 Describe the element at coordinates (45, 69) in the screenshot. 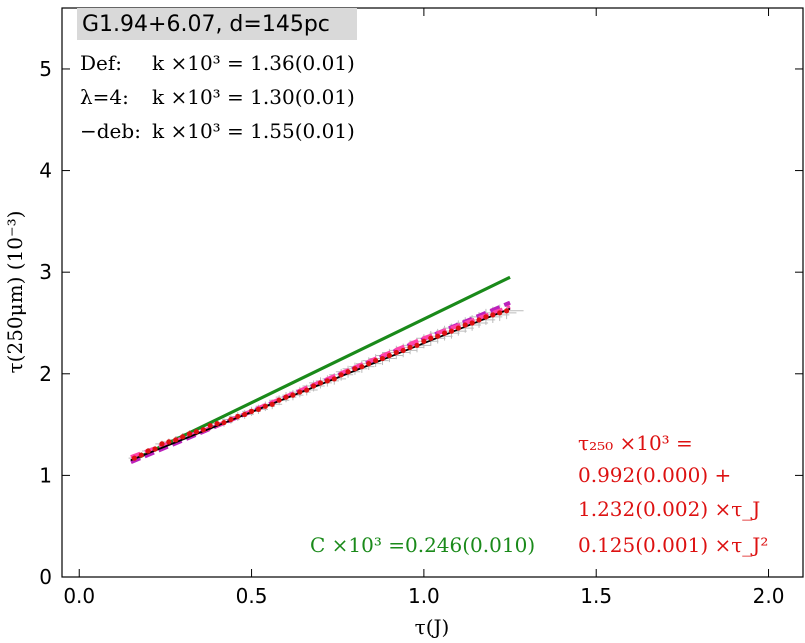

I see `y-tick-label: 5` at that location.